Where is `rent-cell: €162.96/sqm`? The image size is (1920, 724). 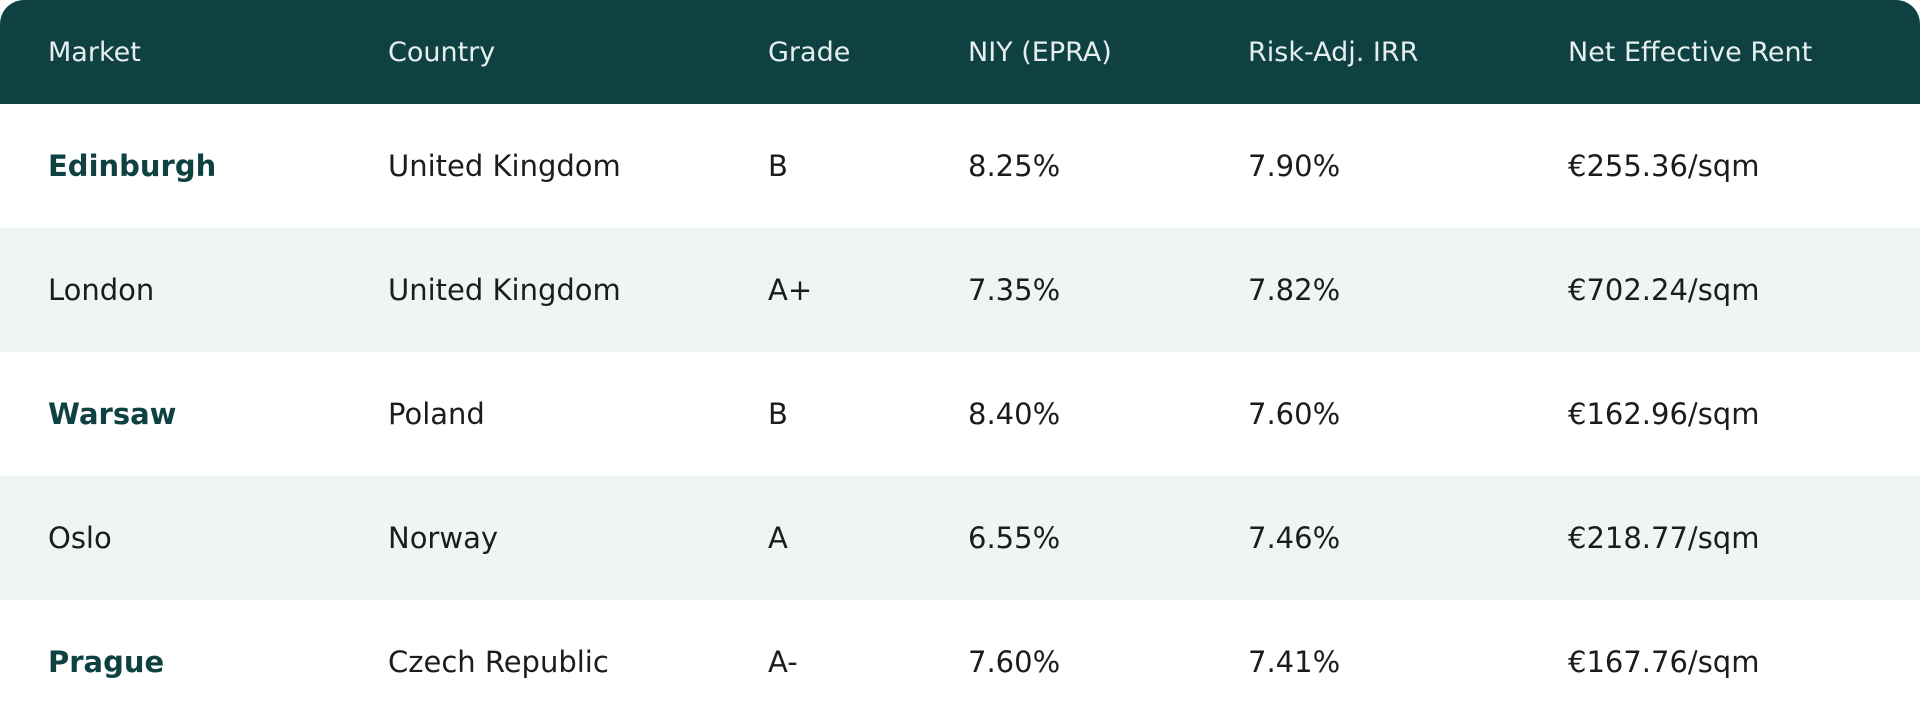
rent-cell: €162.96/sqm is located at coordinates (1664, 414).